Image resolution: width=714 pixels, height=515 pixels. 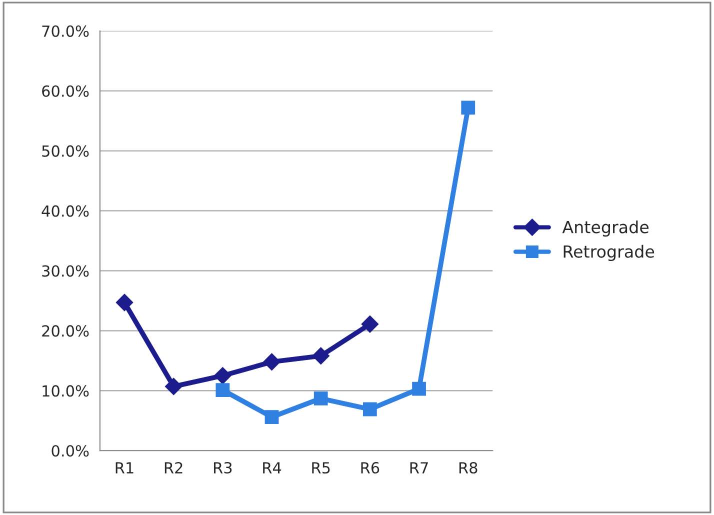 What do you see at coordinates (65, 391) in the screenshot?
I see `y-tick-label: 10.0%` at bounding box center [65, 391].